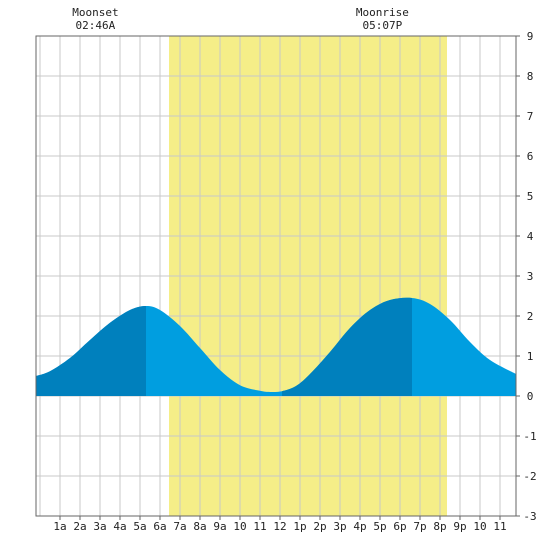 The height and width of the screenshot is (550, 550). What do you see at coordinates (529, 436) in the screenshot?
I see `y-tick-label: -1` at bounding box center [529, 436].